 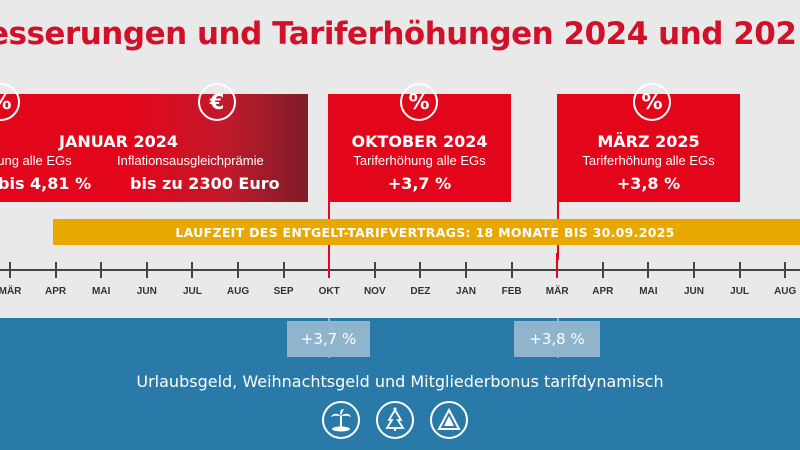 I want to click on month-label: JAN, so click(x=466, y=291).